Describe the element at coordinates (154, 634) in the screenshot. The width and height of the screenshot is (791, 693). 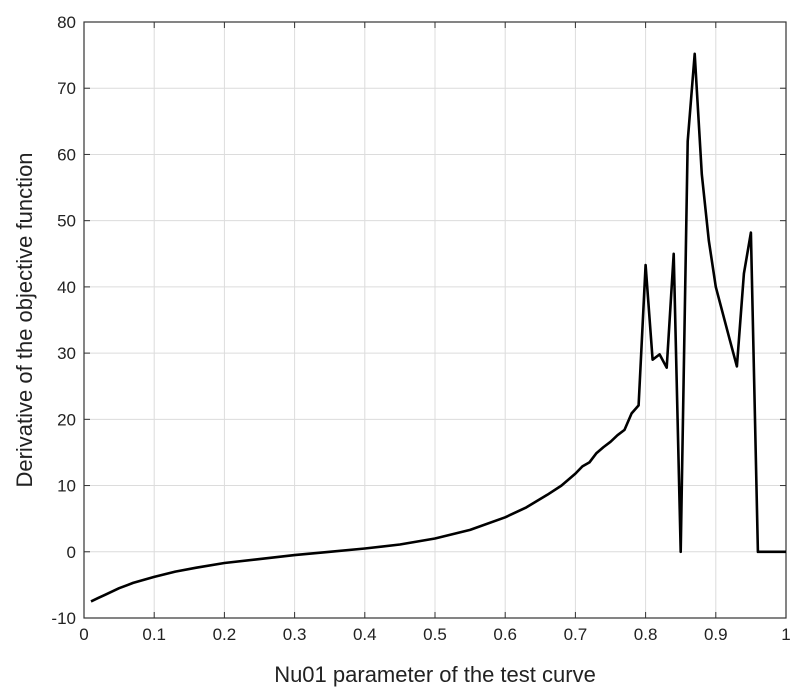
I see `x-tick-label: 0.1` at that location.